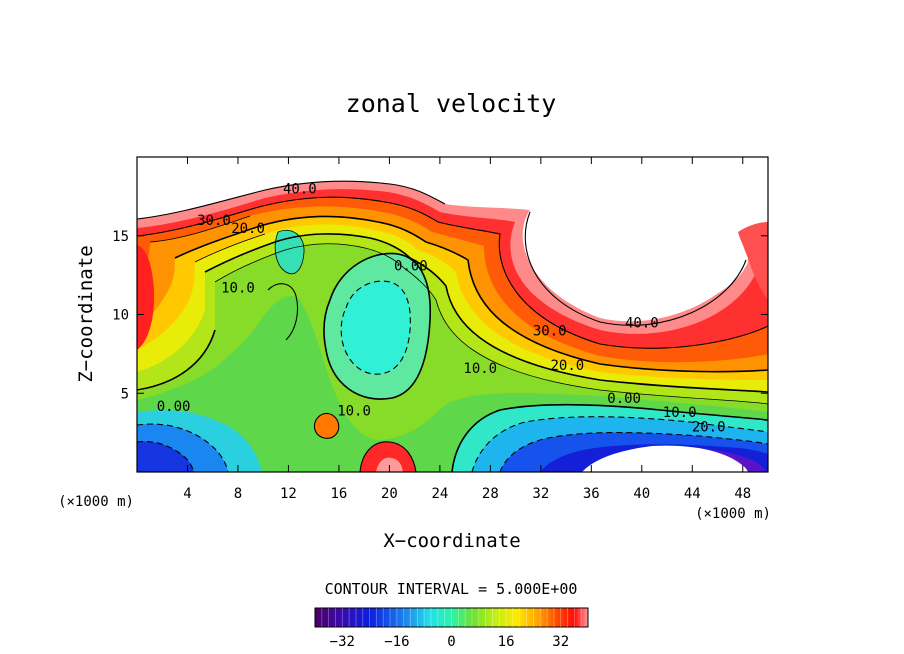  I want to click on x-tick-label: 32, so click(540, 494).